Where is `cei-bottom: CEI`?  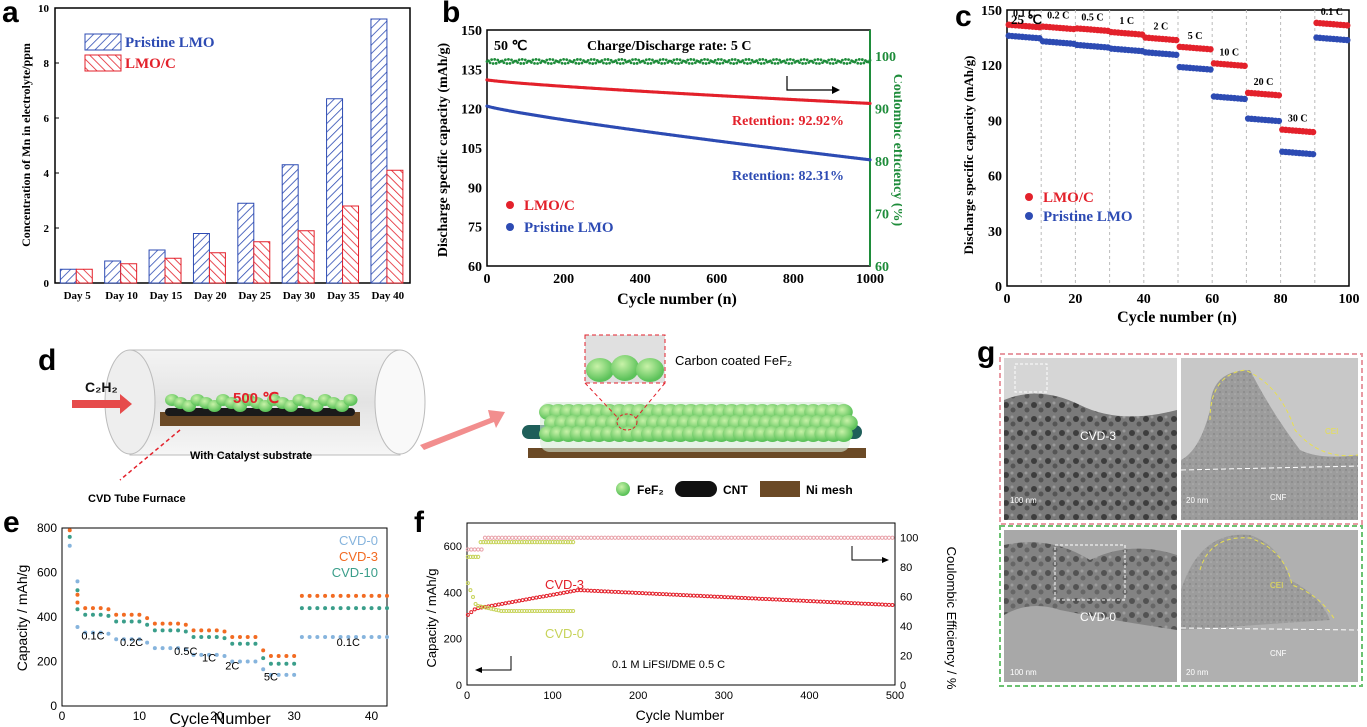 cei-bottom: CEI is located at coordinates (1276, 585).